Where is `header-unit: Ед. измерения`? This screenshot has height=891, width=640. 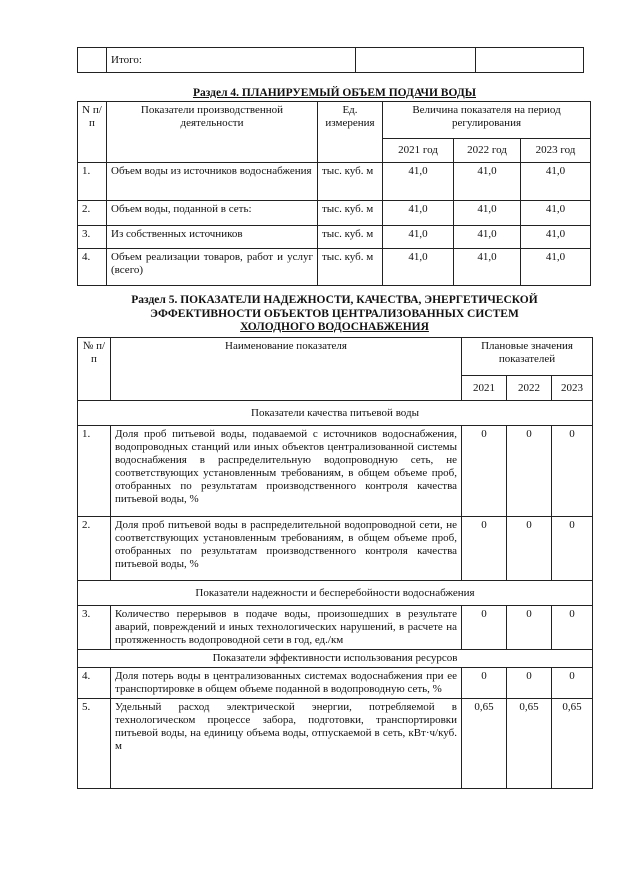
header-unit: Ед. измерения is located at coordinates (350, 132).